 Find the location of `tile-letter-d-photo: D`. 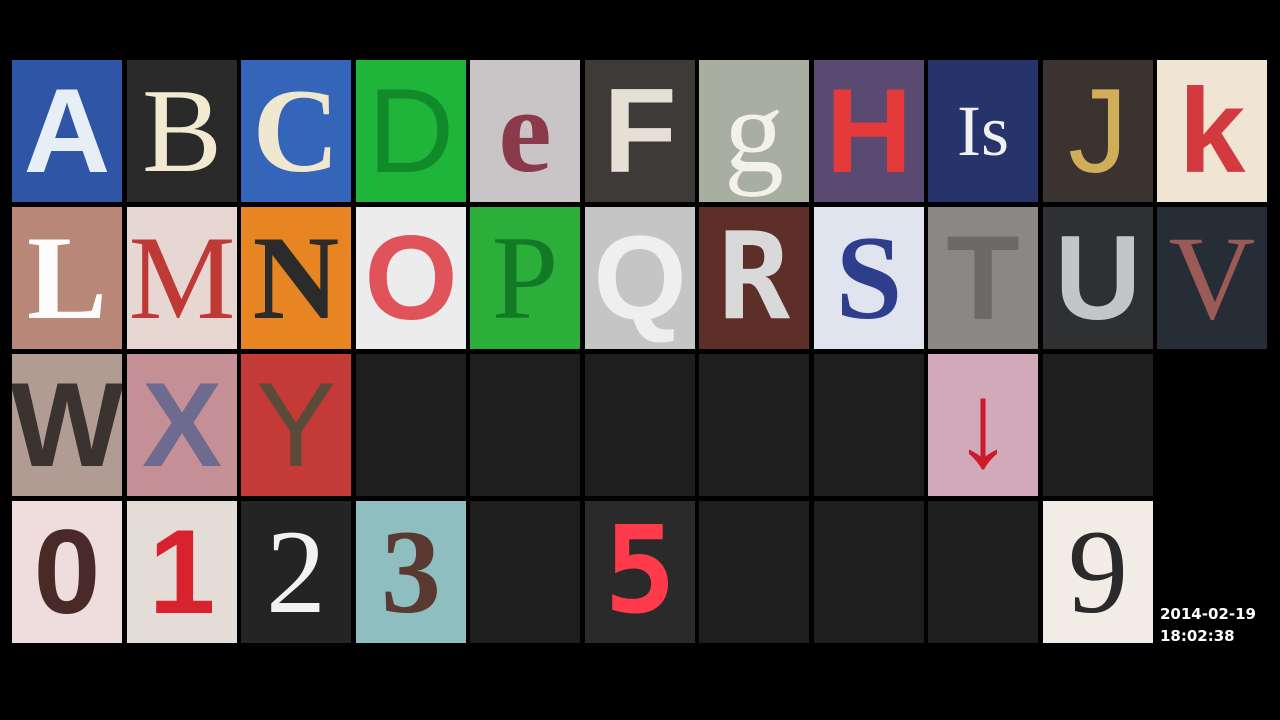

tile-letter-d-photo: D is located at coordinates (411, 131).